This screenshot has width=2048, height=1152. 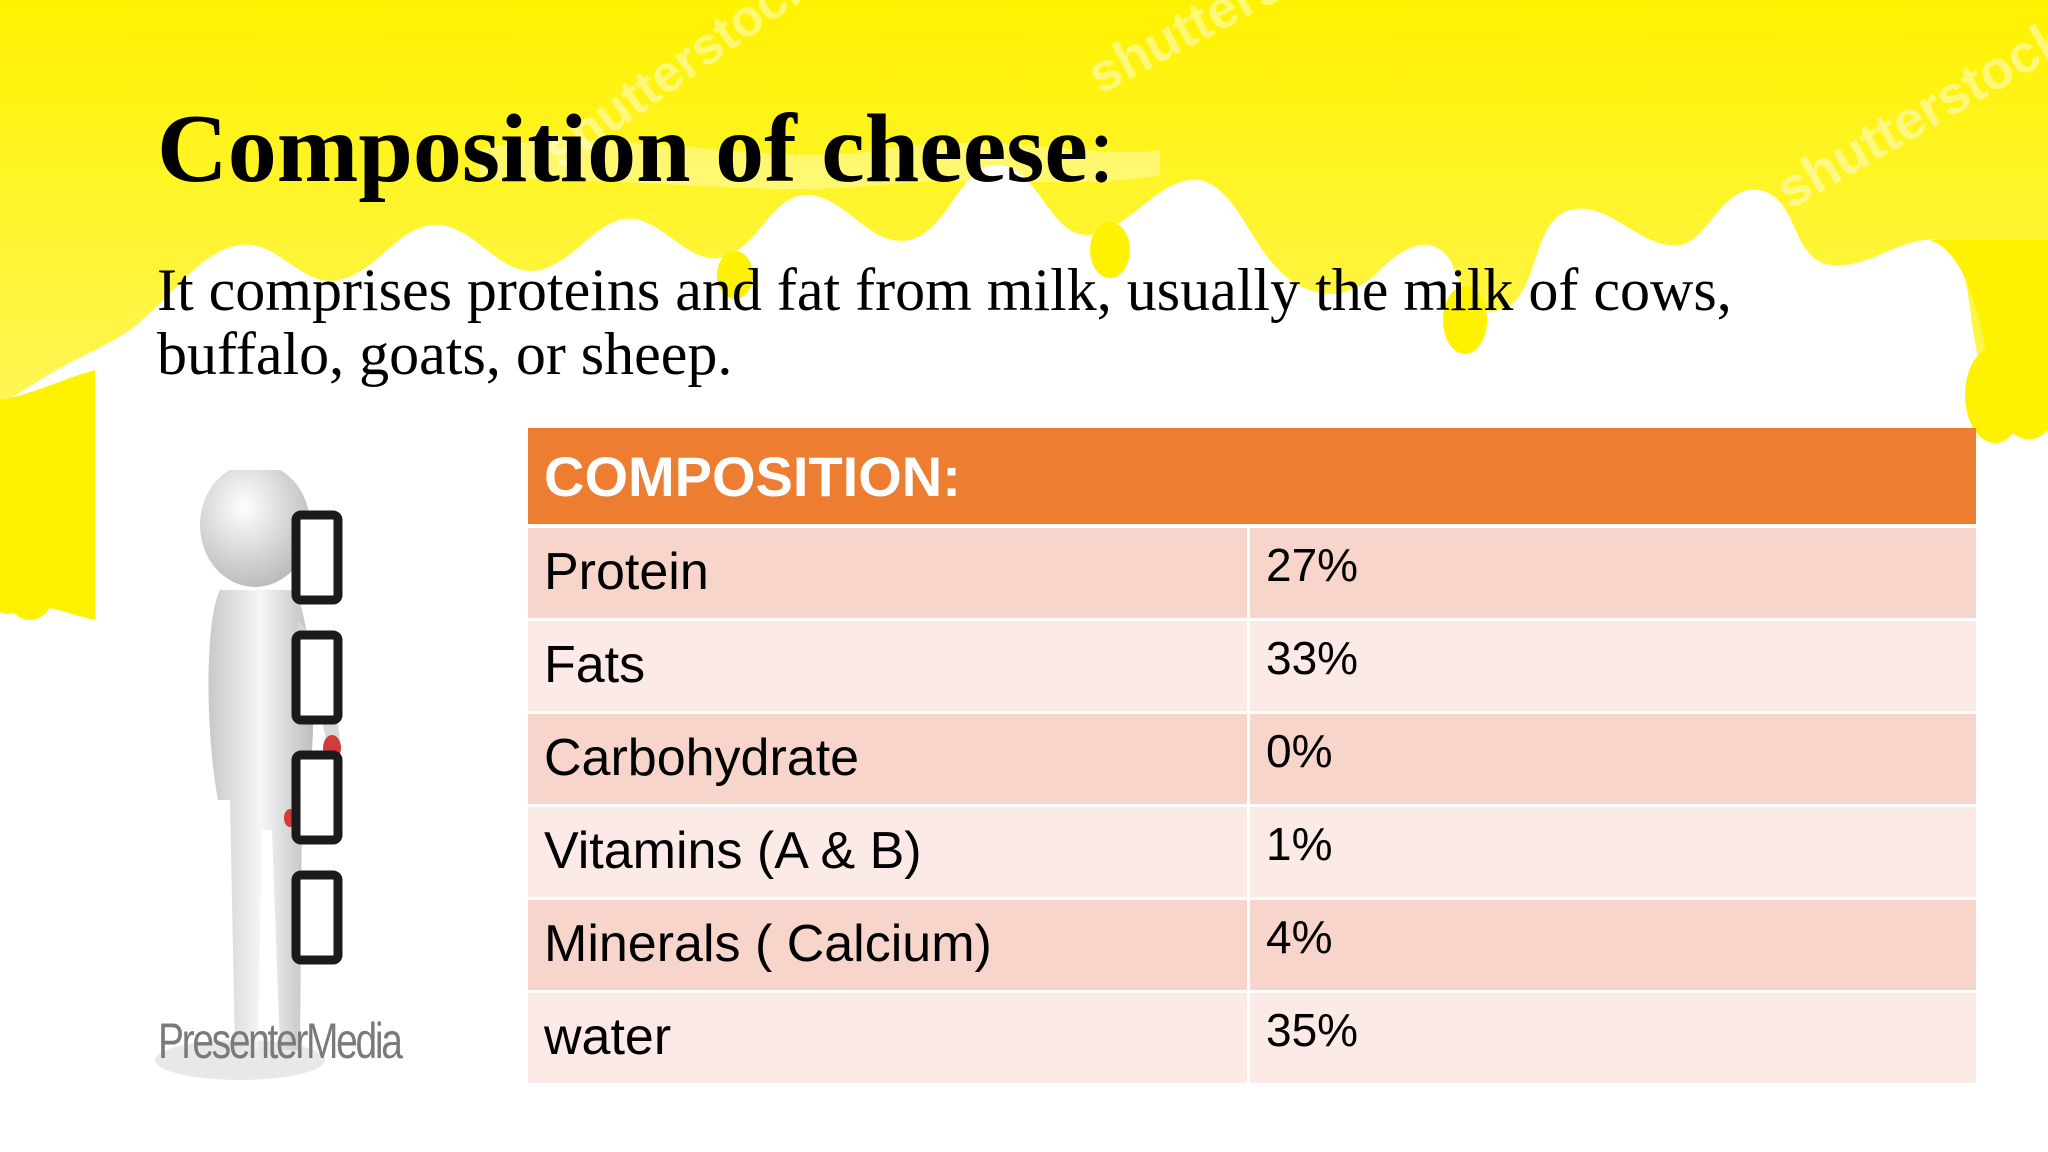 I want to click on checkbox-list, so click(x=317, y=737).